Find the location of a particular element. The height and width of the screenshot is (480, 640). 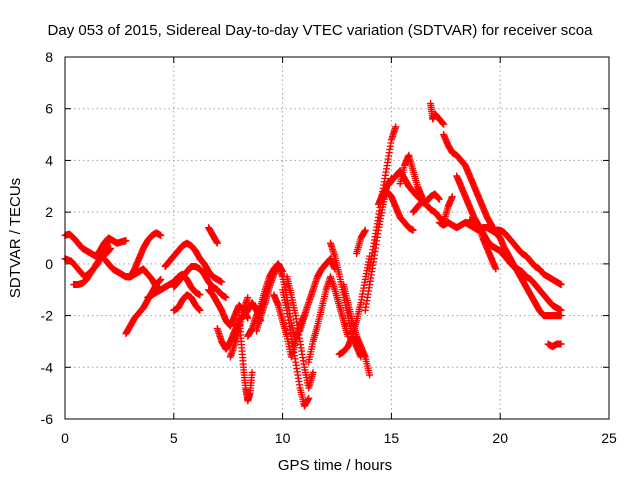

x-tick-label: 25 is located at coordinates (609, 438).